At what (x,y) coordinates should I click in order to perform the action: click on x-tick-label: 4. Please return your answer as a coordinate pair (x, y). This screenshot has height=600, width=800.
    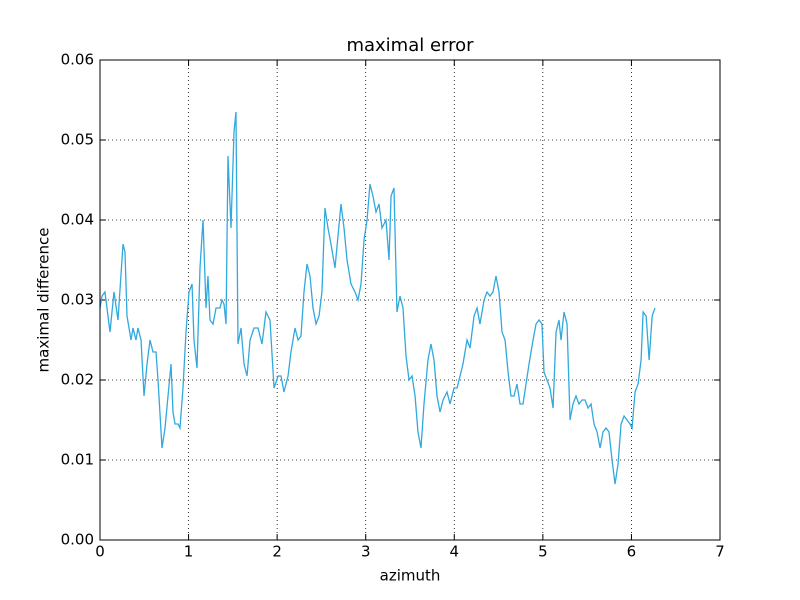
    Looking at the image, I should click on (455, 552).